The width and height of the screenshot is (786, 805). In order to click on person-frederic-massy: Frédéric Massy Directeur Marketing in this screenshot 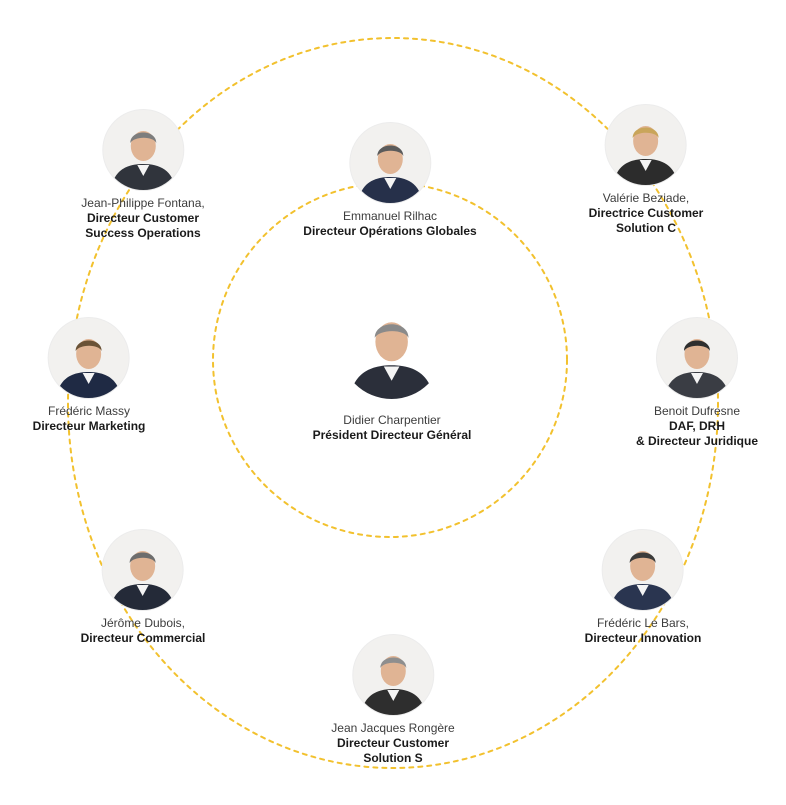, I will do `click(89, 376)`.